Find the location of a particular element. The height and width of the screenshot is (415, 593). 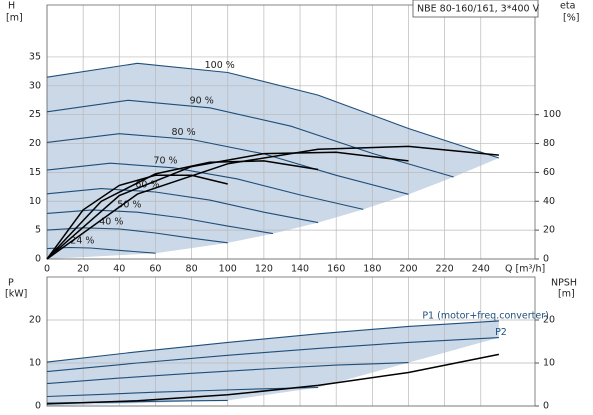

x-tick-label: 240 is located at coordinates (481, 269).